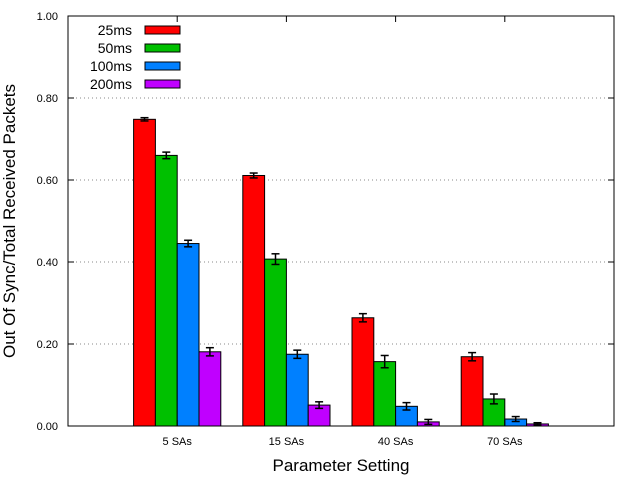 The height and width of the screenshot is (480, 640). What do you see at coordinates (115, 30) in the screenshot?
I see `legend-label: 25ms` at bounding box center [115, 30].